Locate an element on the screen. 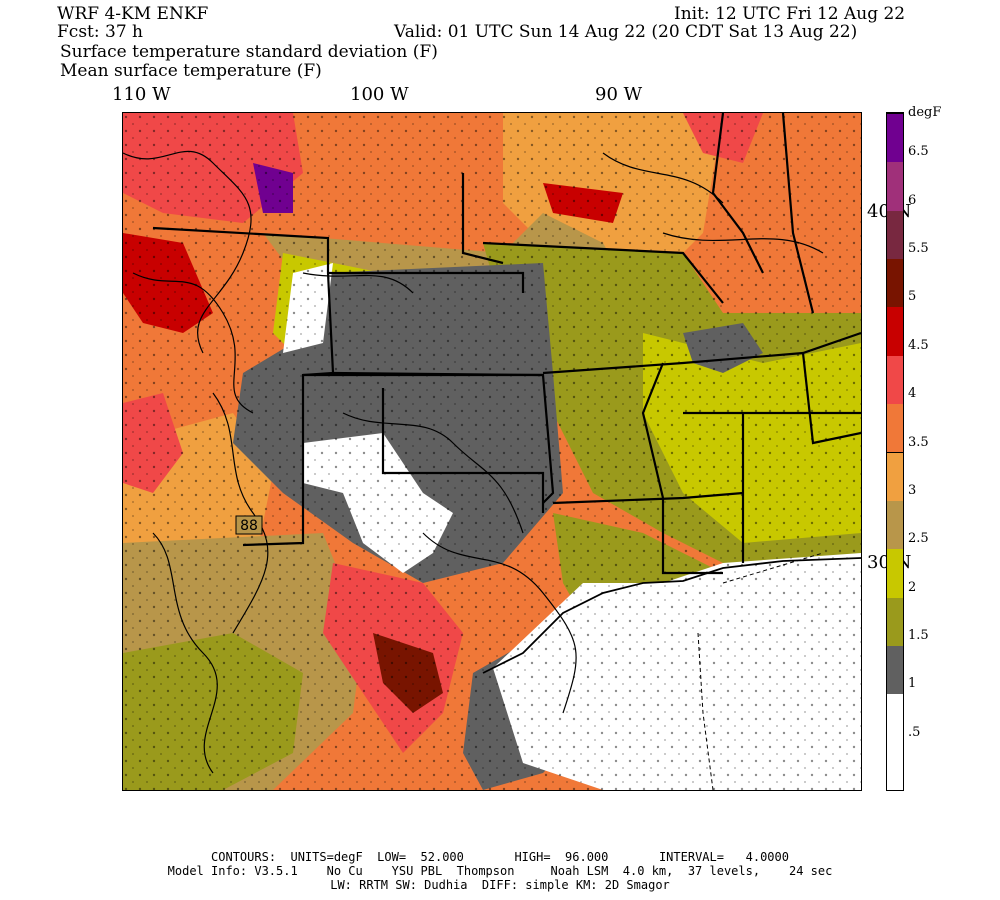  init-time: Init: 12 UTC Fri 12 Aug 22 is located at coordinates (790, 14).